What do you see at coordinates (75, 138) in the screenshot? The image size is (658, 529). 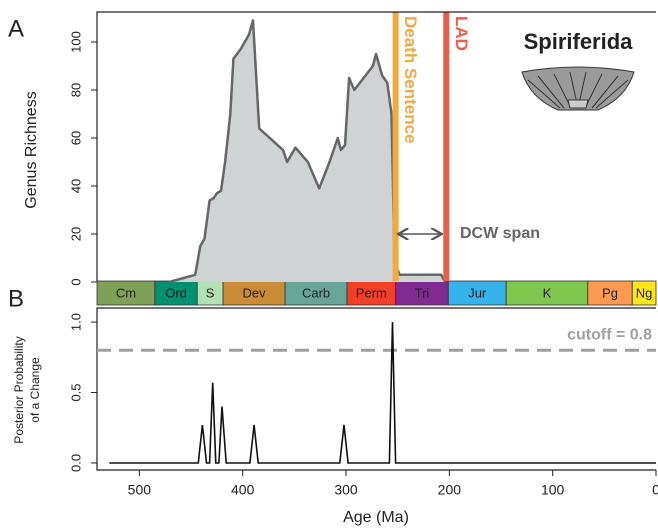 I see `y-tick-label: 60` at bounding box center [75, 138].